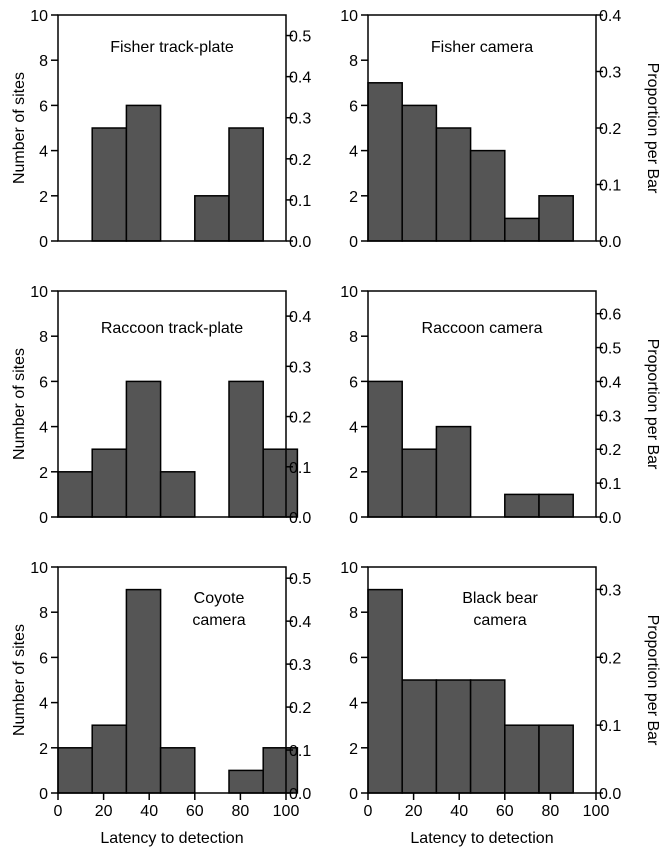 The image size is (668, 850). What do you see at coordinates (300, 37) in the screenshot?
I see `y2-tick-label: 0.5` at bounding box center [300, 37].